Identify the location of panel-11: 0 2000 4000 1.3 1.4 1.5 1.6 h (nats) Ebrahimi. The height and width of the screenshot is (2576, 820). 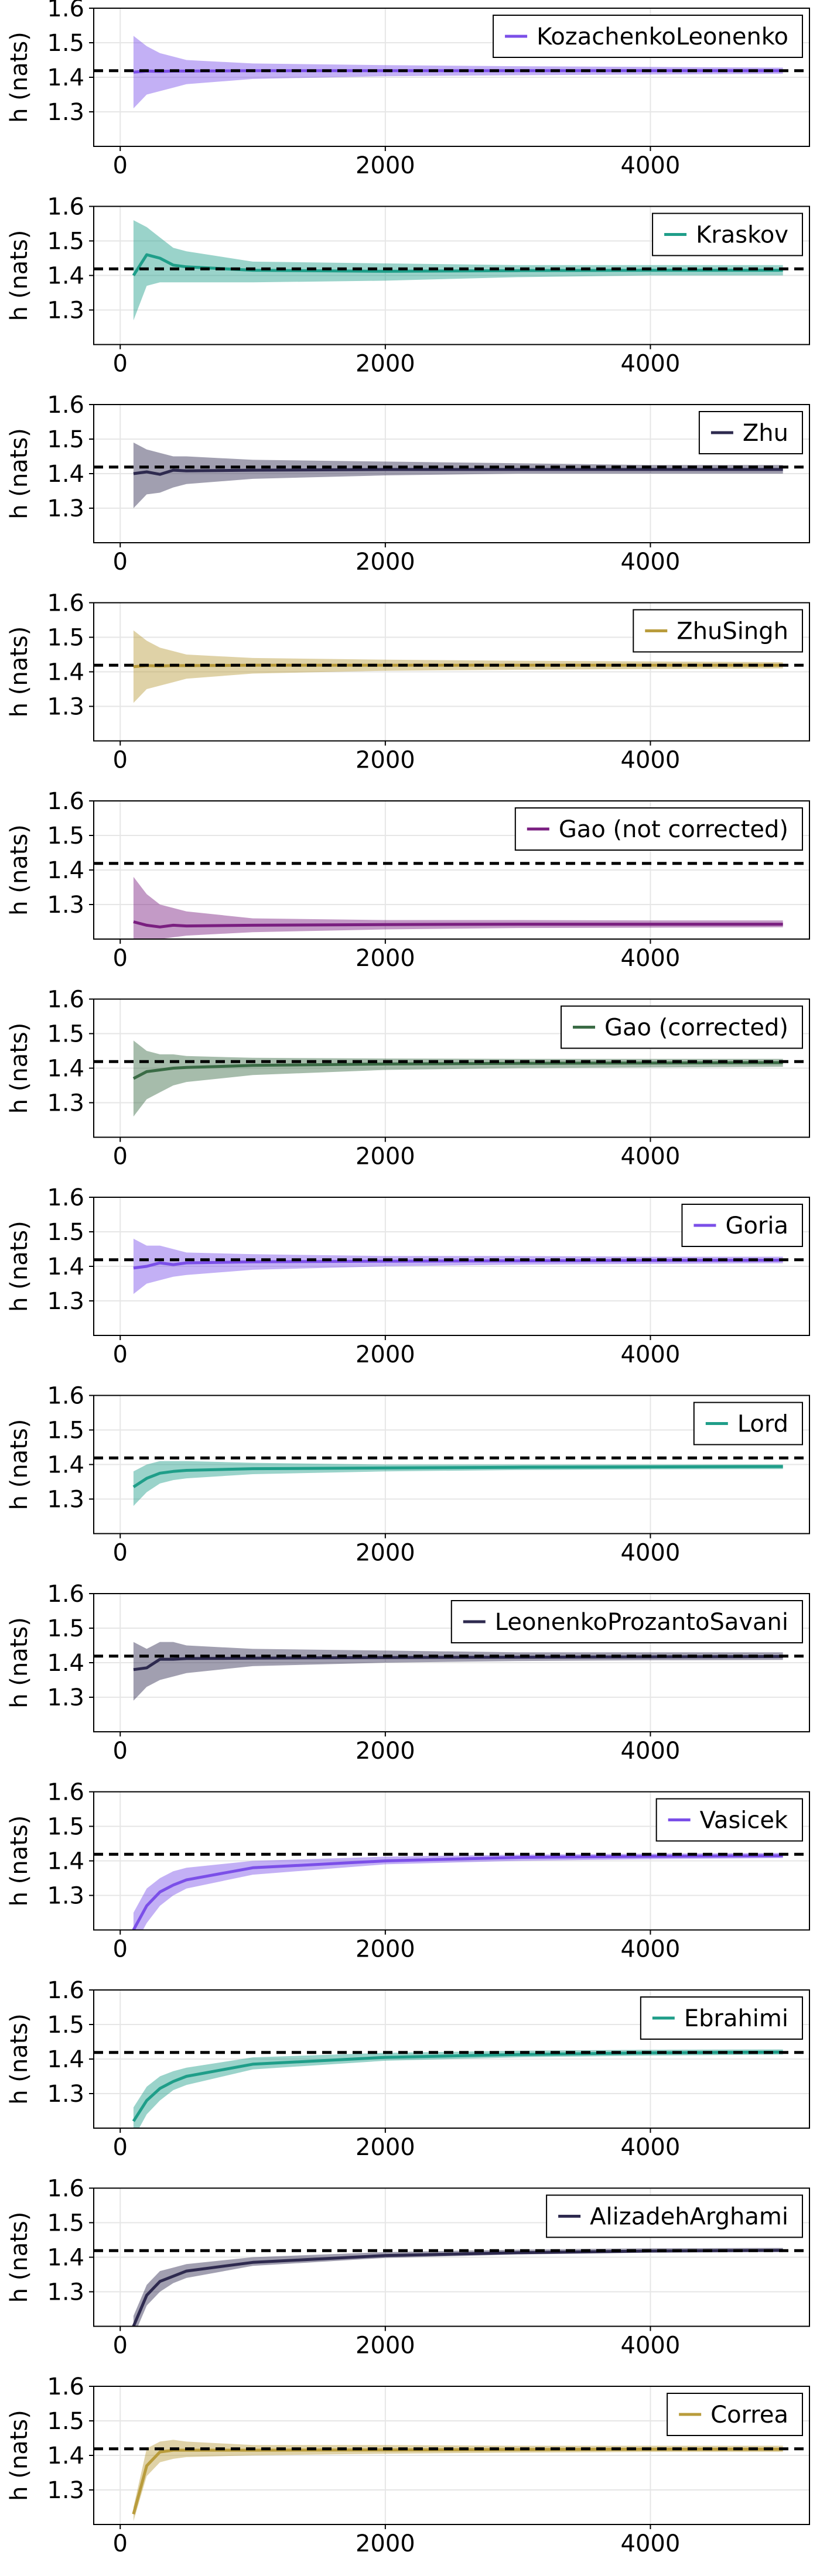
(408, 2069).